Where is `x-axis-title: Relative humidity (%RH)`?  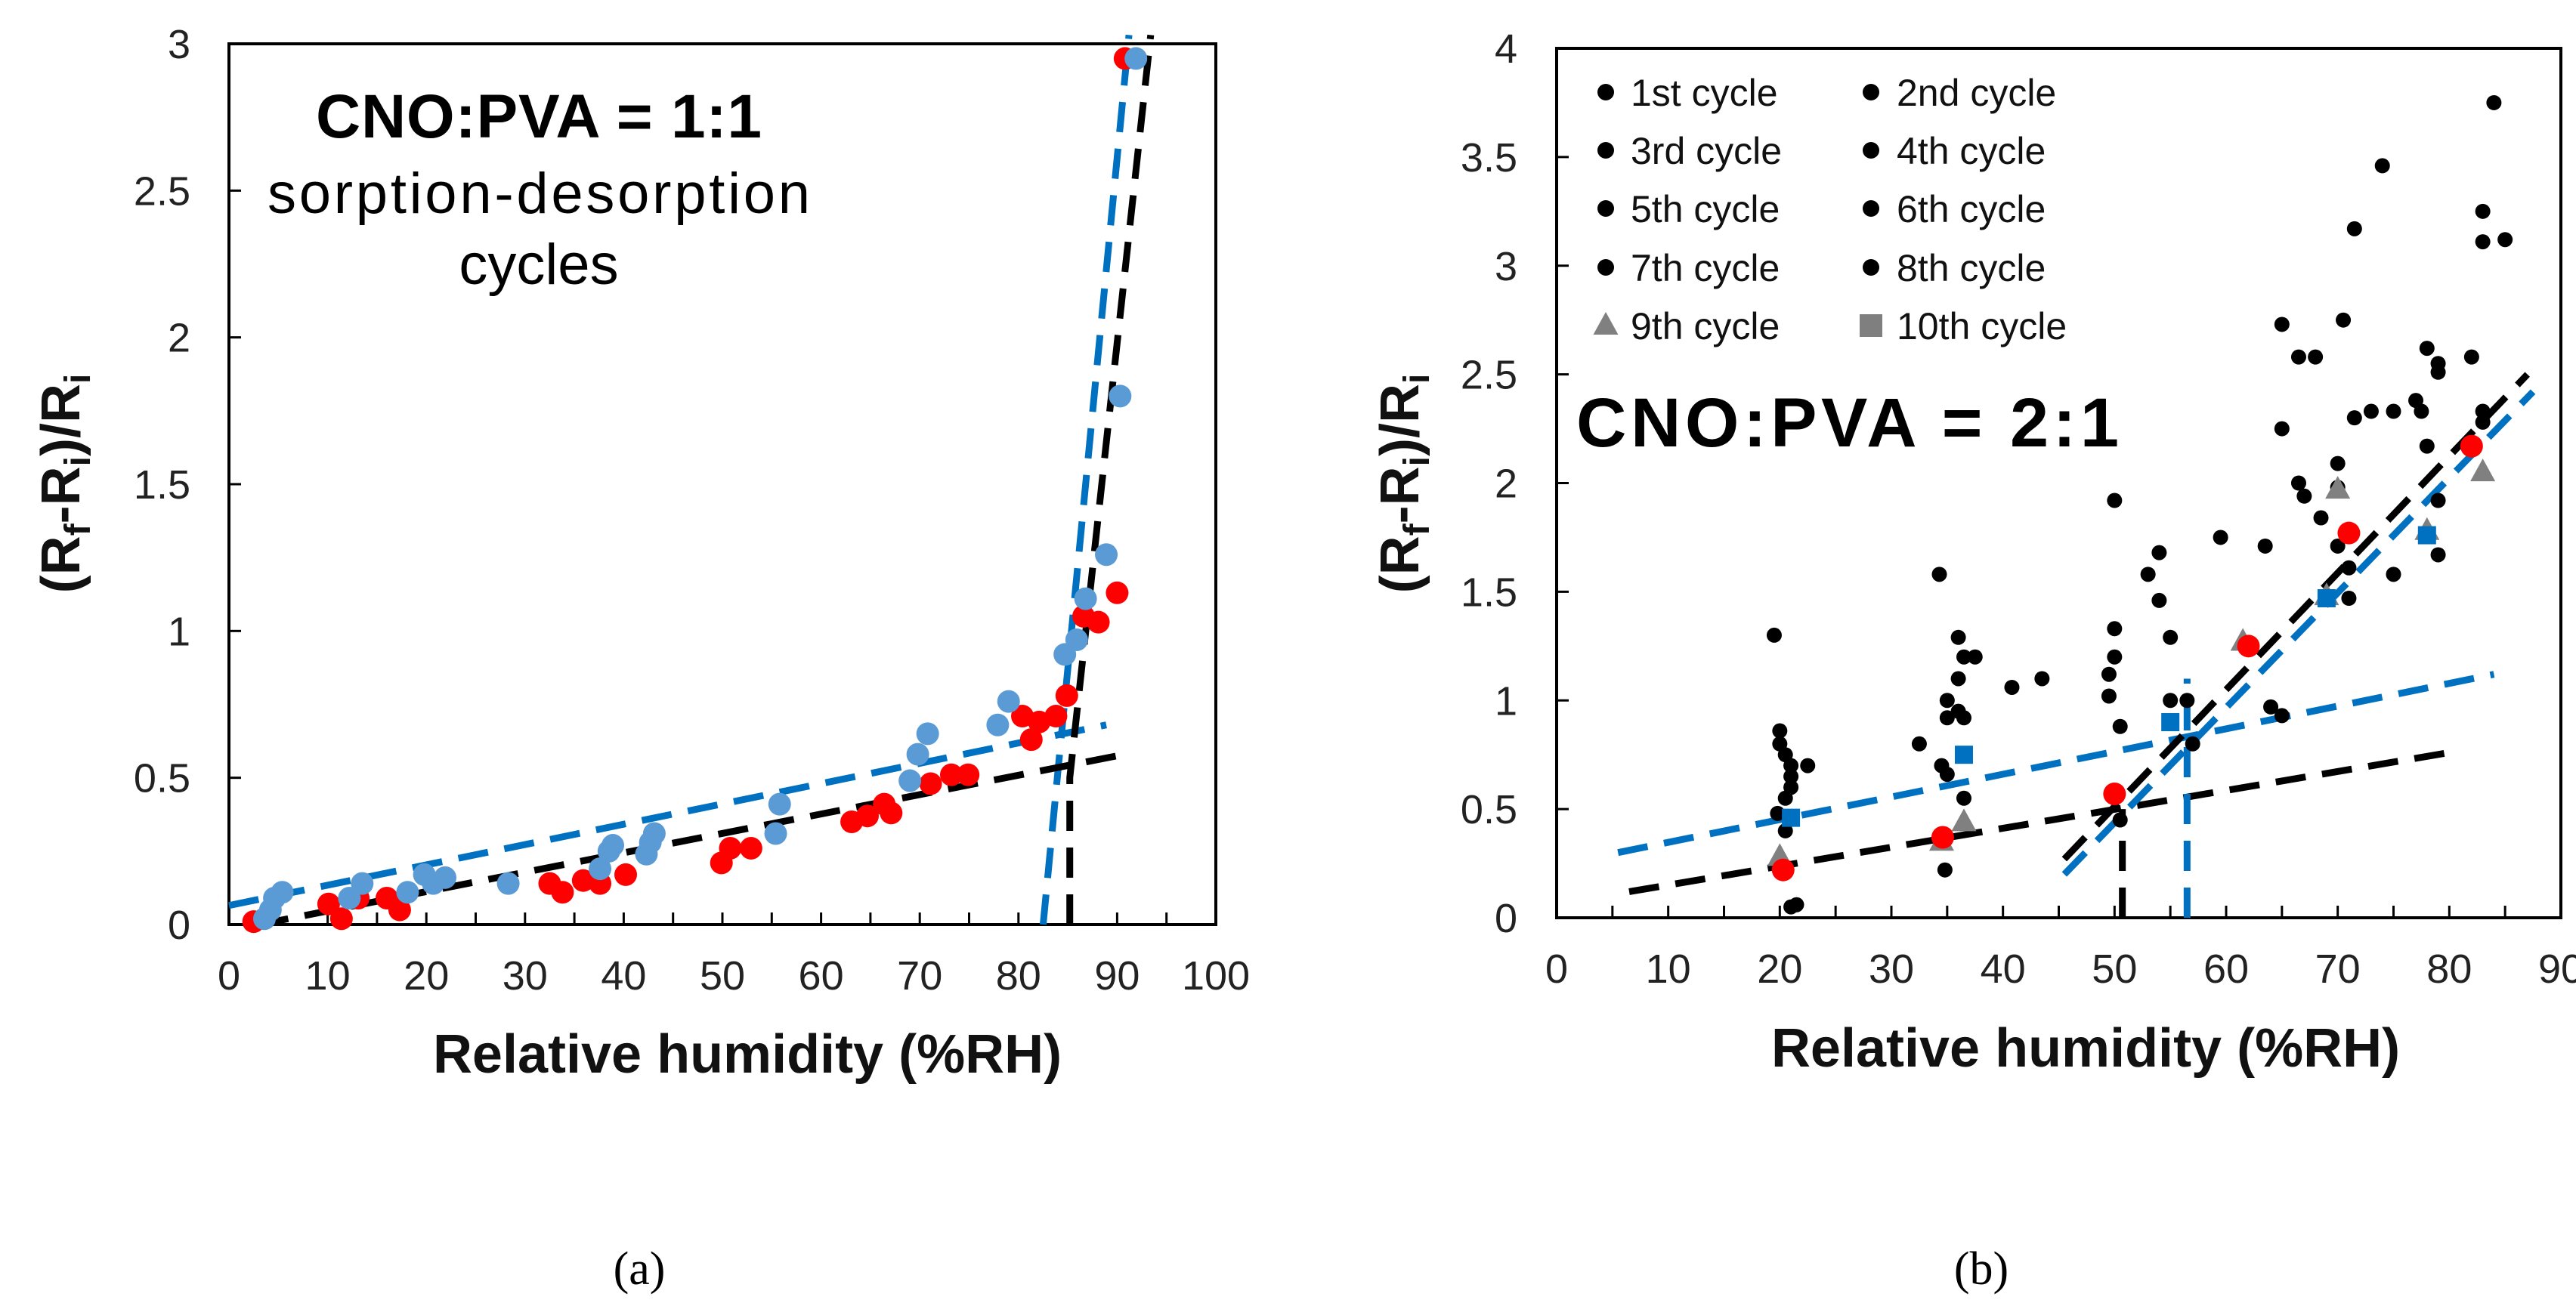
x-axis-title: Relative humidity (%RH) is located at coordinates (2085, 1048).